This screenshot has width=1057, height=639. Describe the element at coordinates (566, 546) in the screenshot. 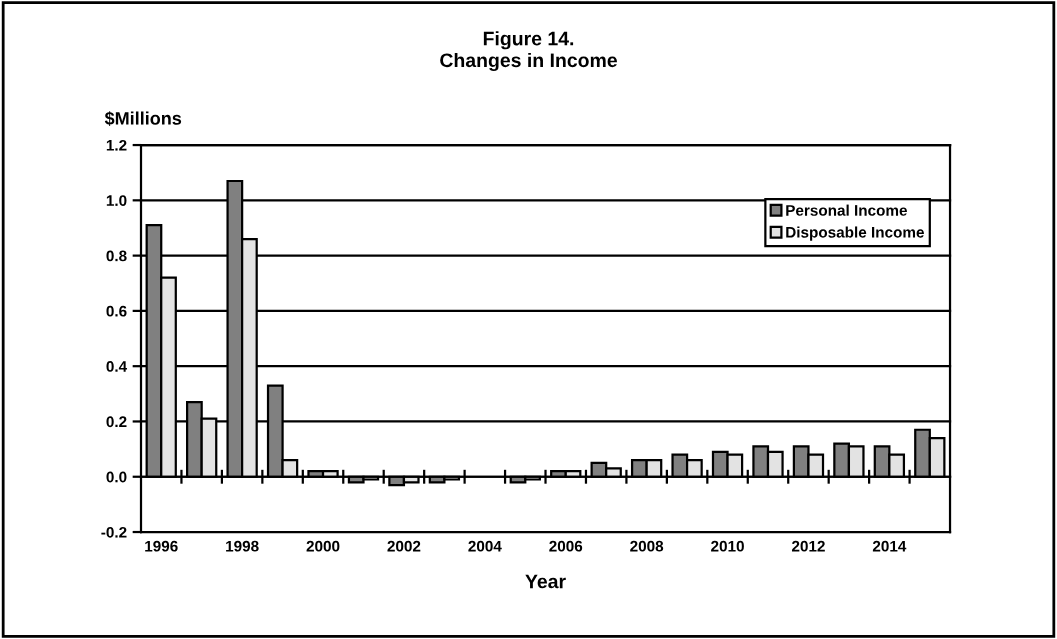

I see `x-tick-label: 2006` at that location.